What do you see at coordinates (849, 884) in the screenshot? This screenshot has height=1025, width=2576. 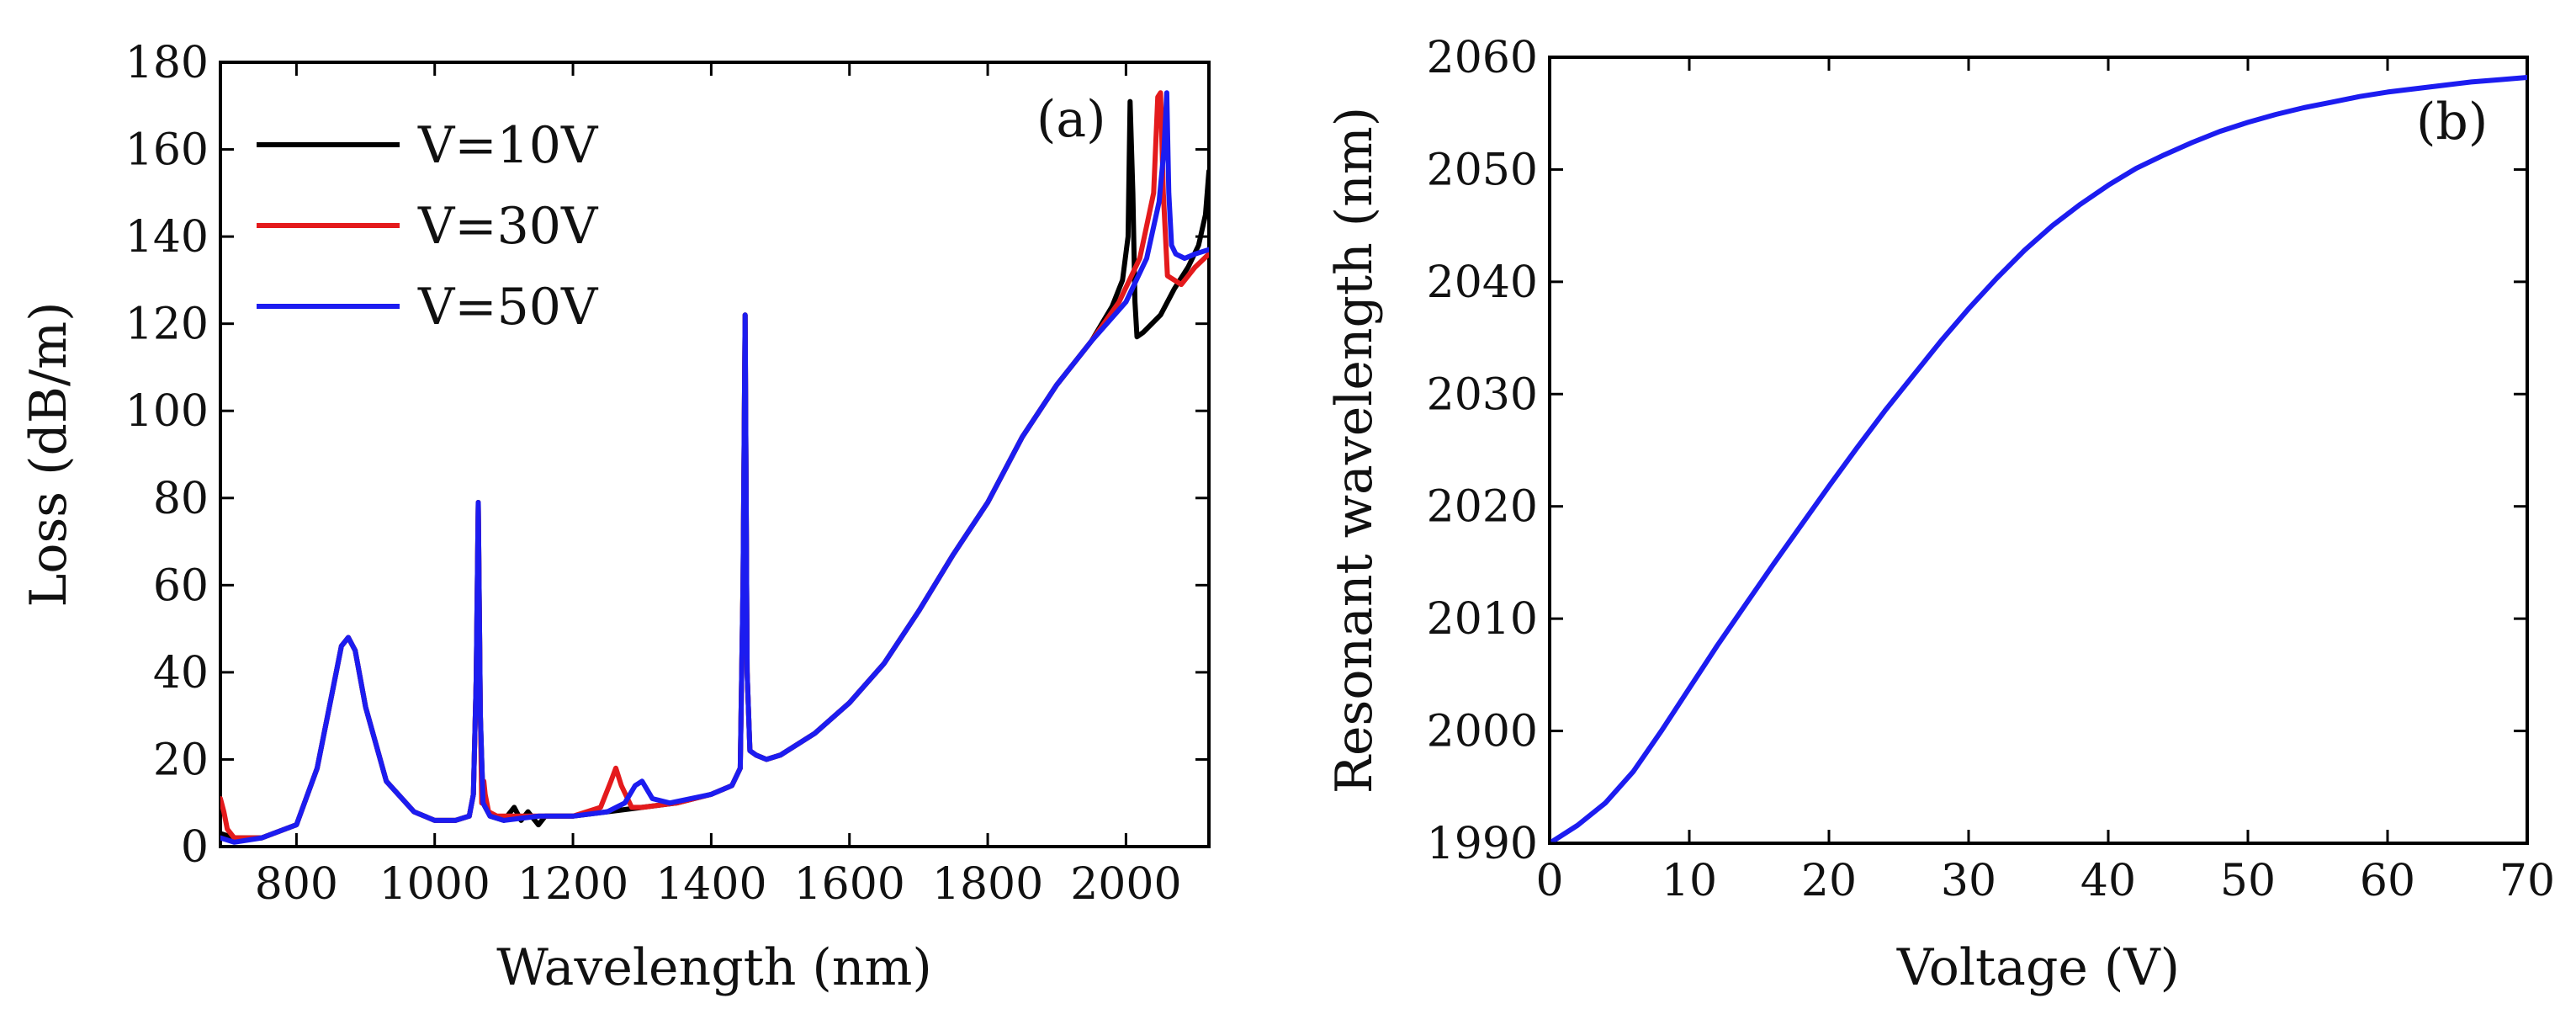 I see `panel-a-x-tick-label: 1600` at bounding box center [849, 884].